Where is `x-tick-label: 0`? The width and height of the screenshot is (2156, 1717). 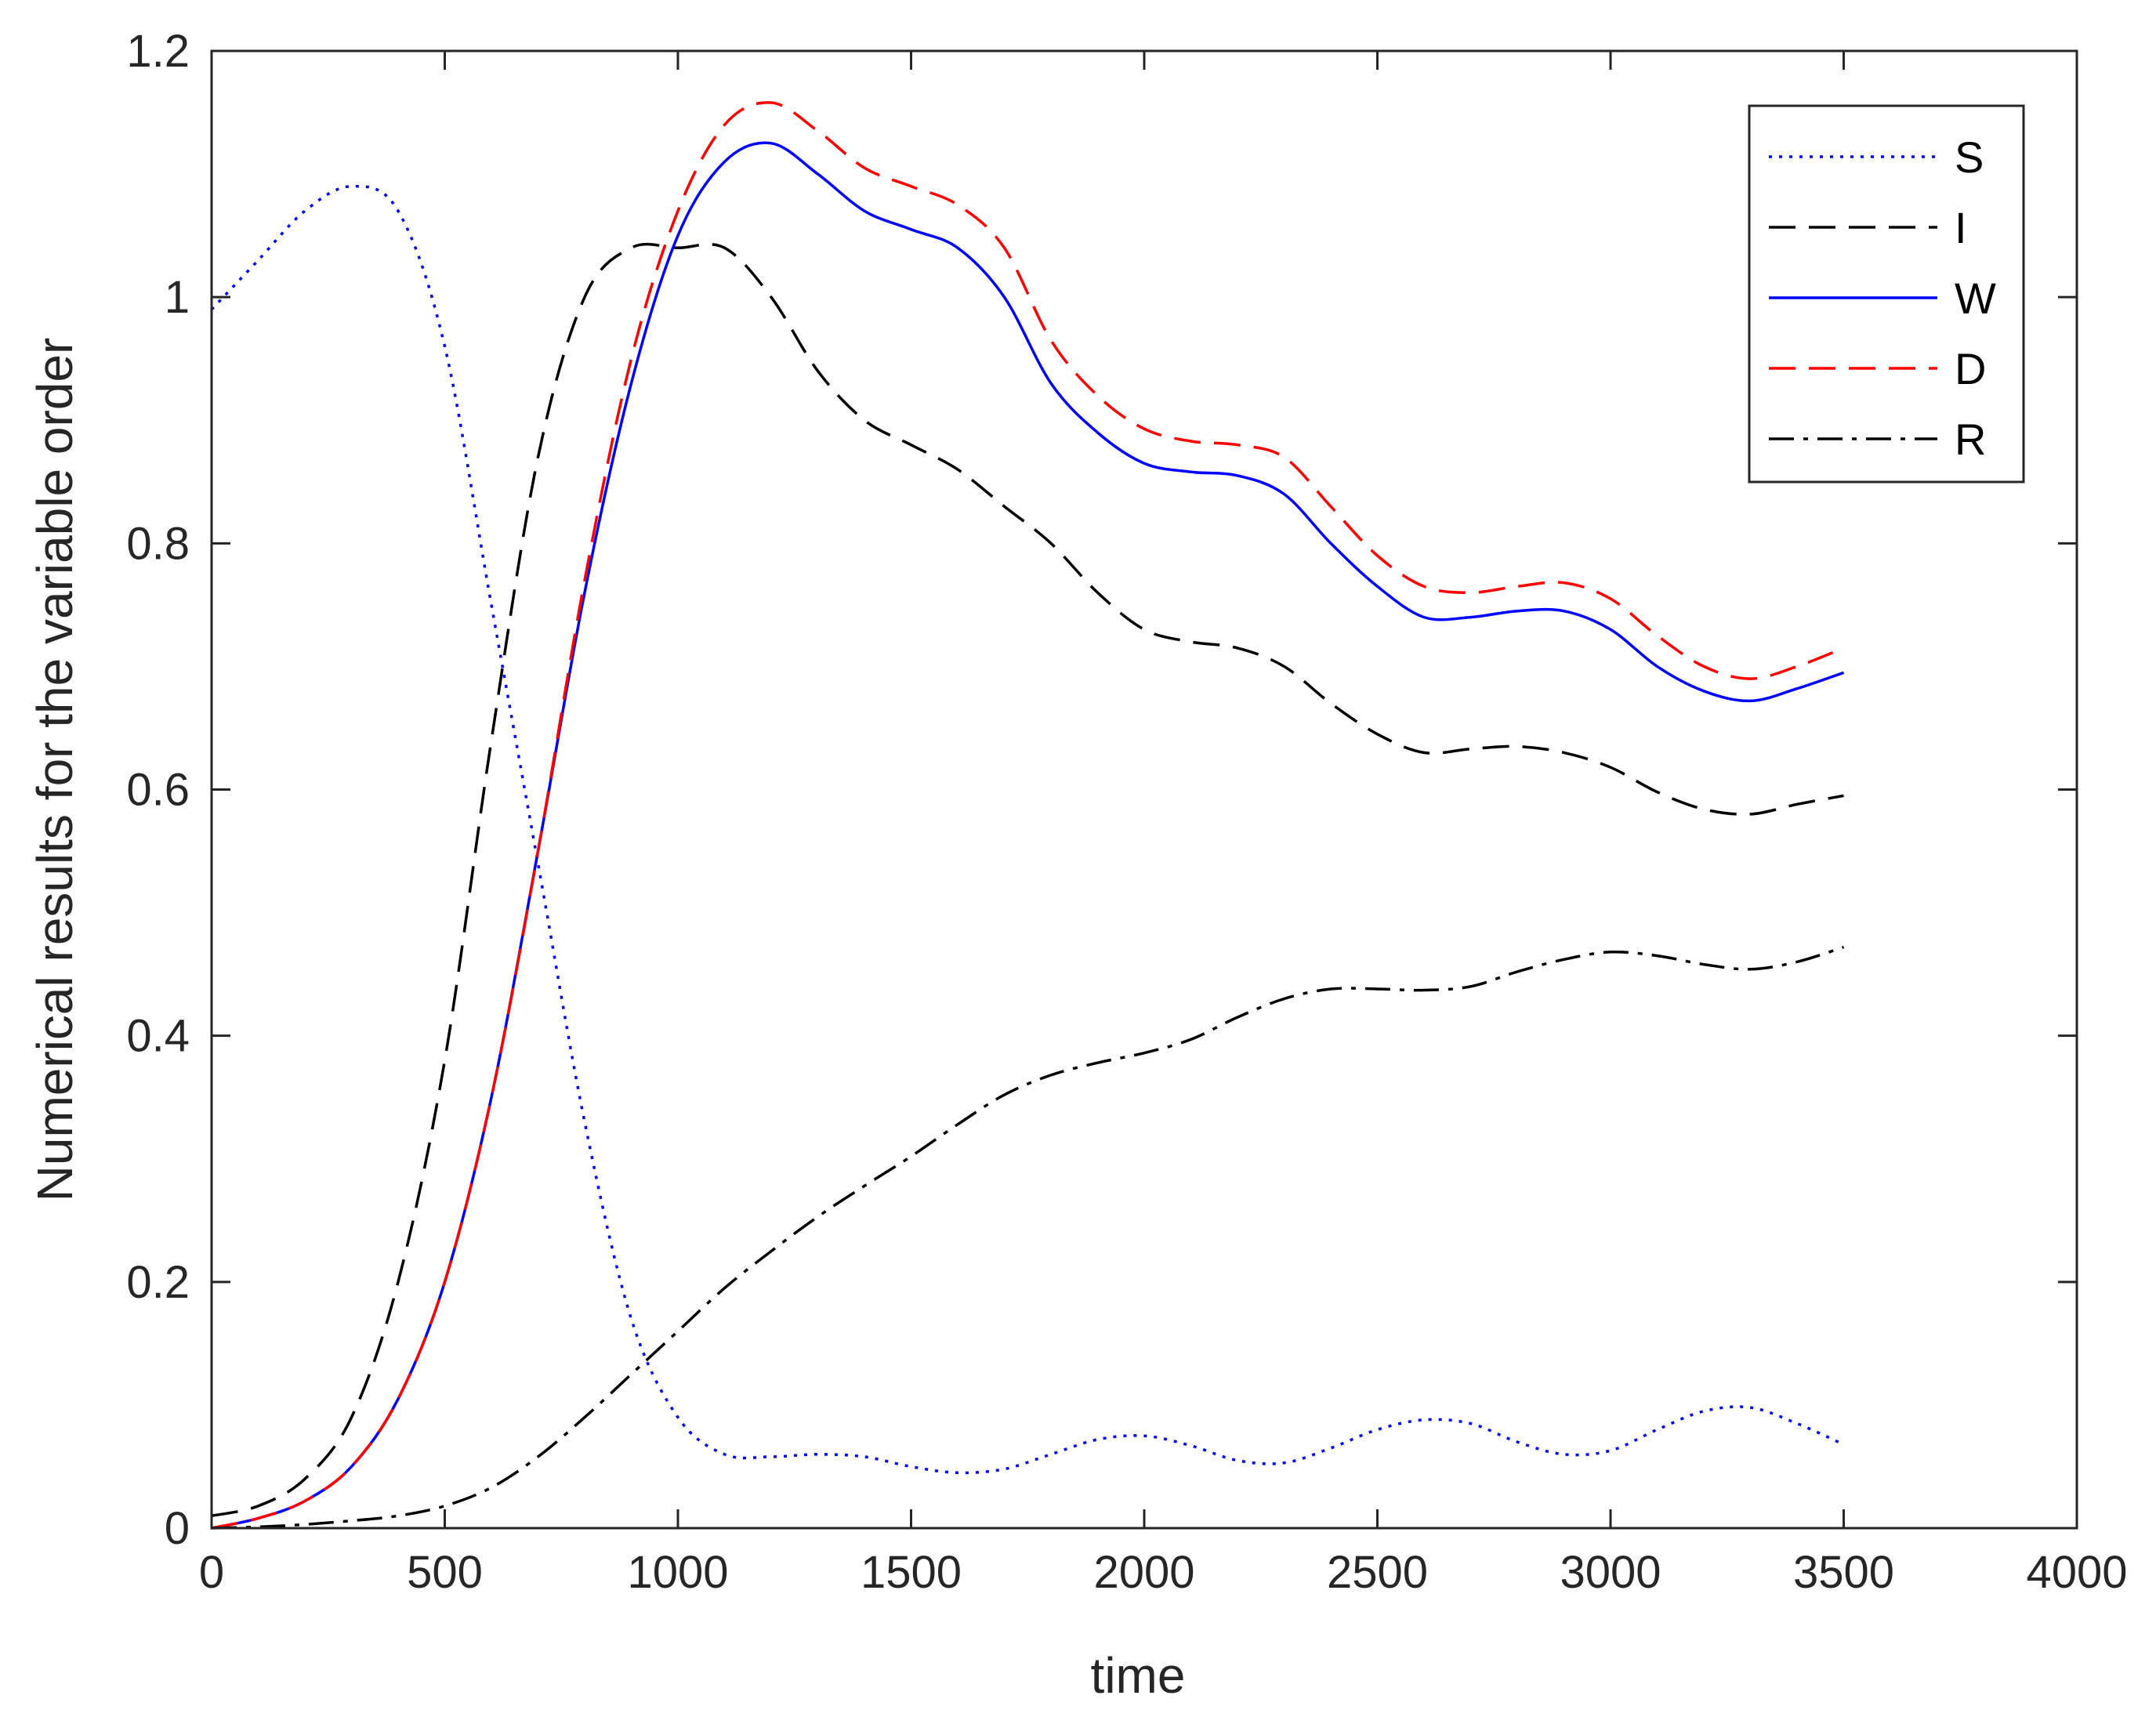
x-tick-label: 0 is located at coordinates (212, 1572).